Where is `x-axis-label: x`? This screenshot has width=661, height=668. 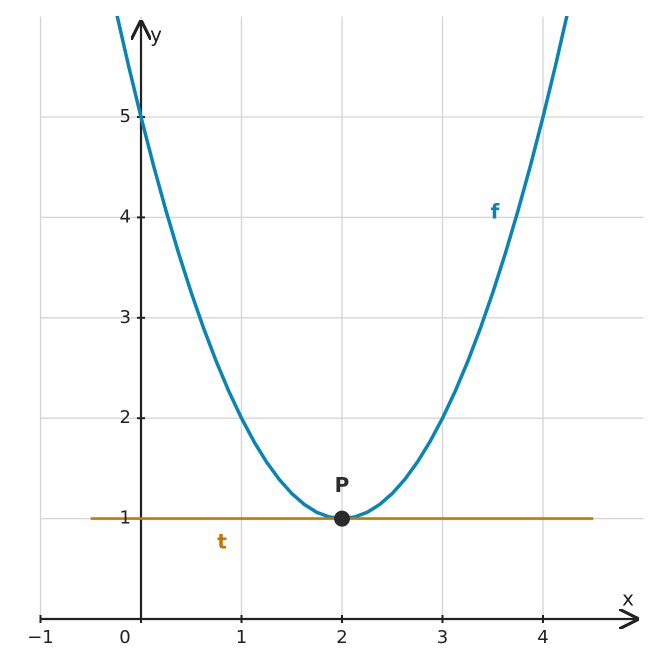 x-axis-label: x is located at coordinates (628, 599).